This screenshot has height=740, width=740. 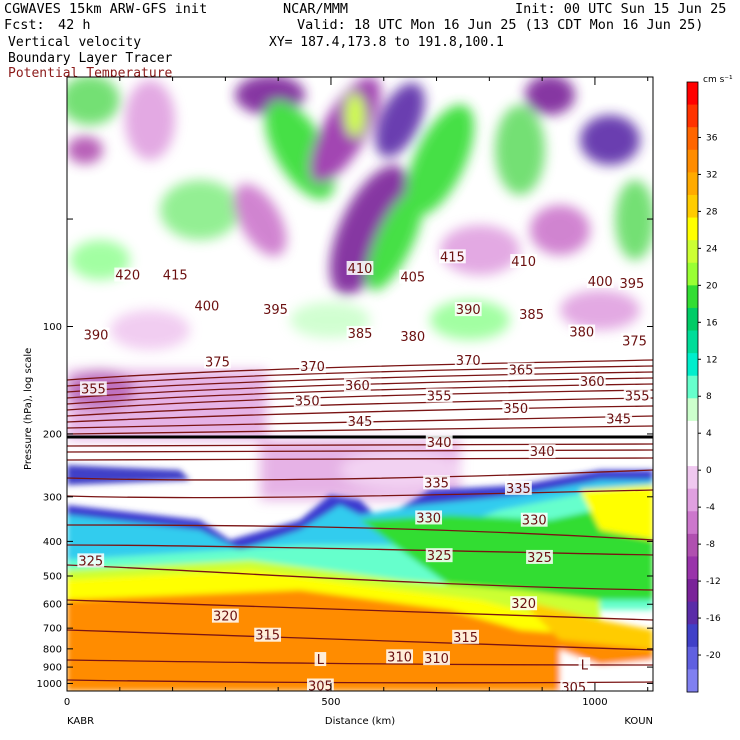 I want to click on colorbar-label: 28, so click(x=712, y=212).